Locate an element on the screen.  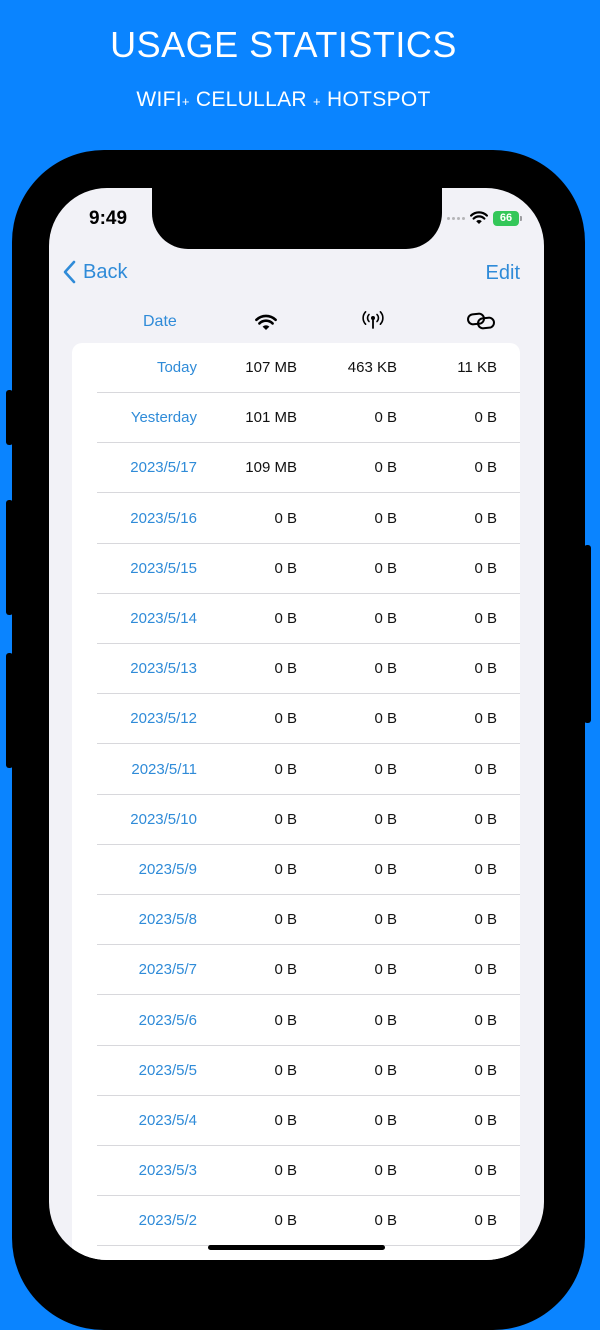
chevron-left-icon is located at coordinates (69, 272).